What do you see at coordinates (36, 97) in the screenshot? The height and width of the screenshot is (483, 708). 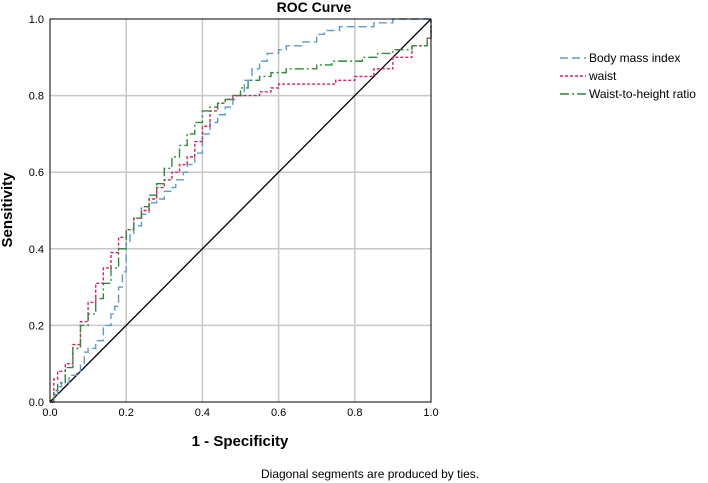 I see `y-tick-label: 0.8` at bounding box center [36, 97].